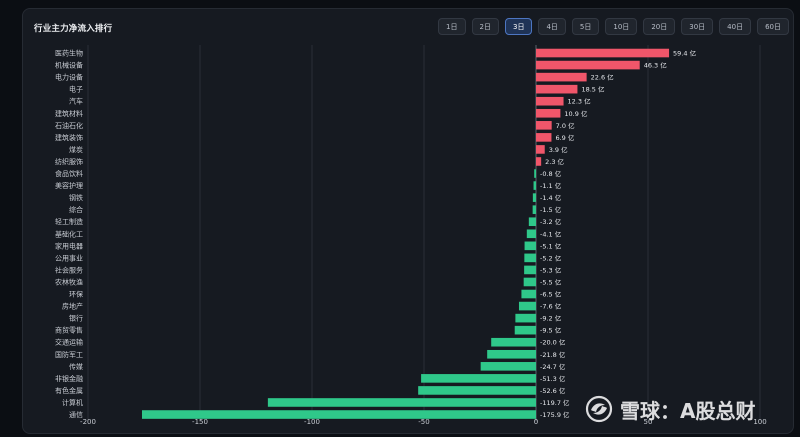 The height and width of the screenshot is (437, 800). What do you see at coordinates (565, 125) in the screenshot?
I see `data-label: 7.0 亿` at bounding box center [565, 125].